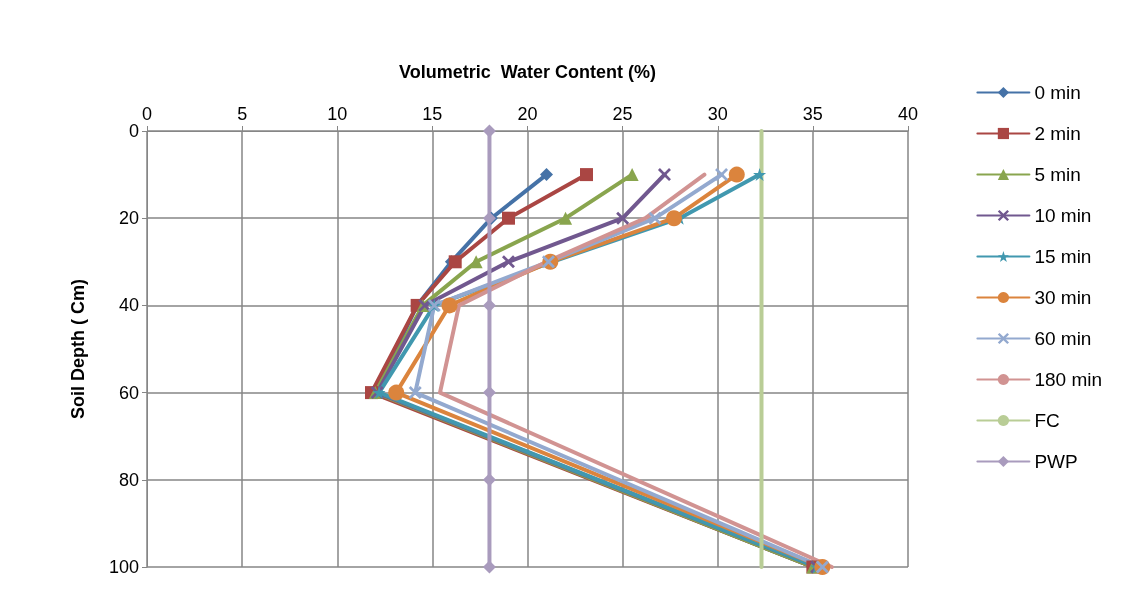  What do you see at coordinates (527, 72) in the screenshot?
I see `x-axis-title: Volumetric Water Content (%)` at bounding box center [527, 72].